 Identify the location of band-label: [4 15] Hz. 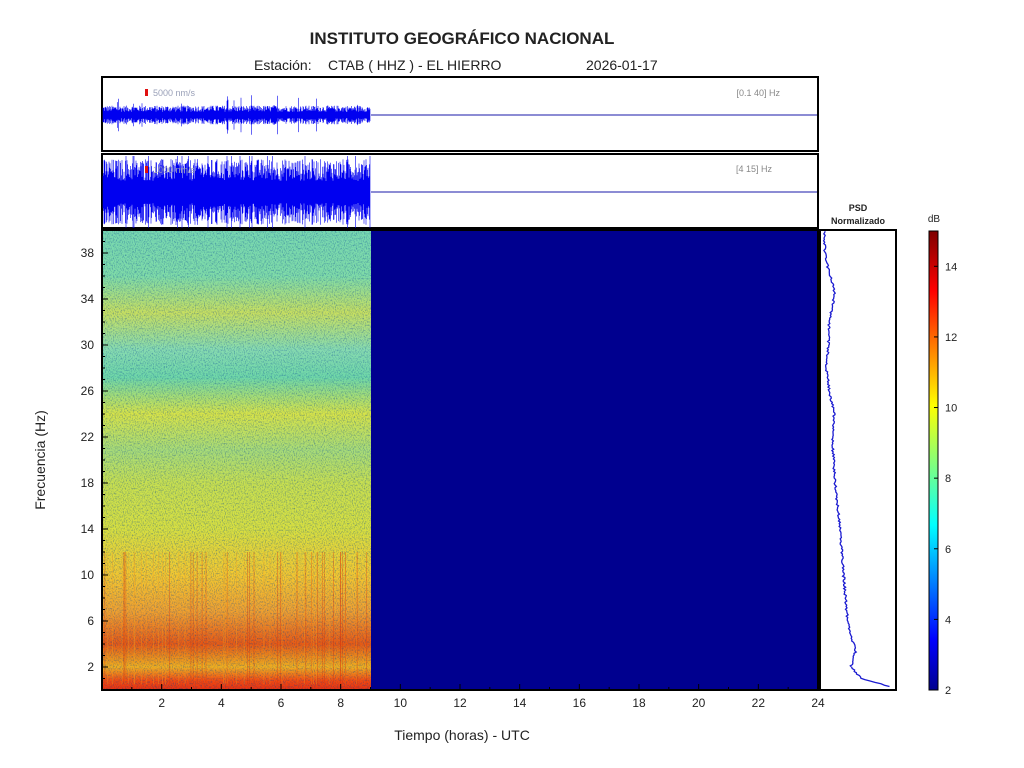
(754, 169).